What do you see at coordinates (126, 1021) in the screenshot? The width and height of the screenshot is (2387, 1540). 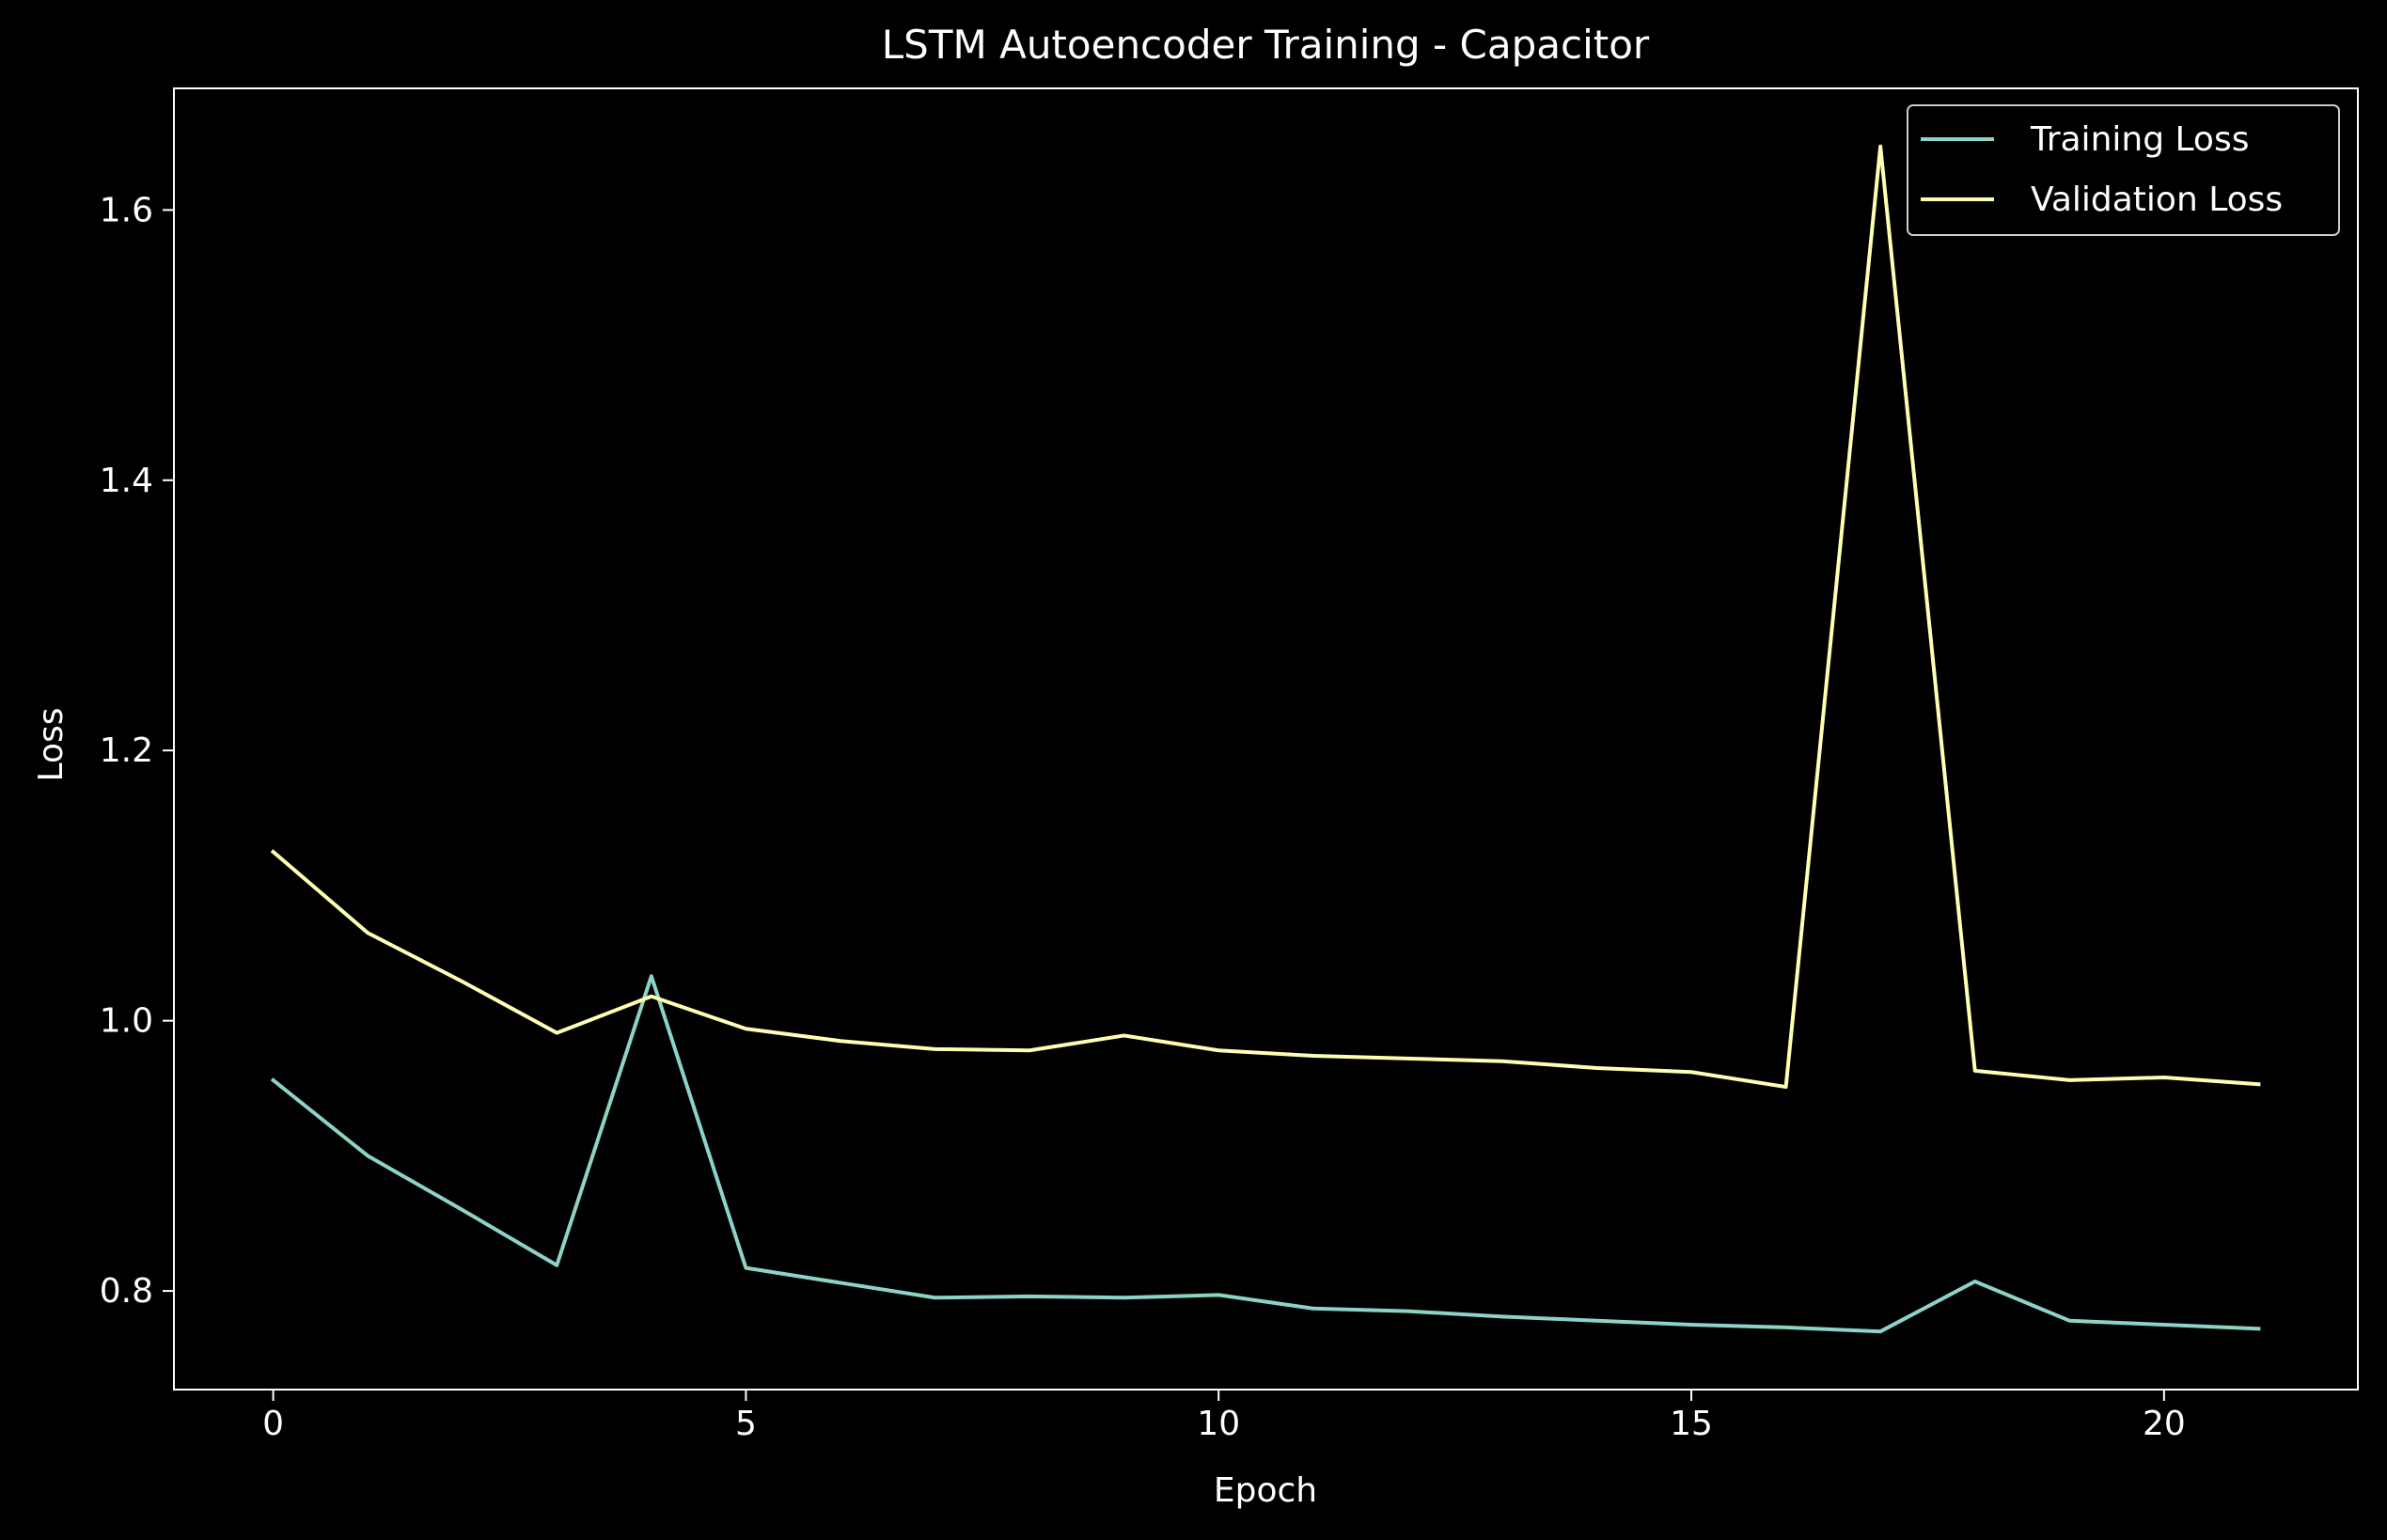 I see `y-tick-label: 1.0` at bounding box center [126, 1021].